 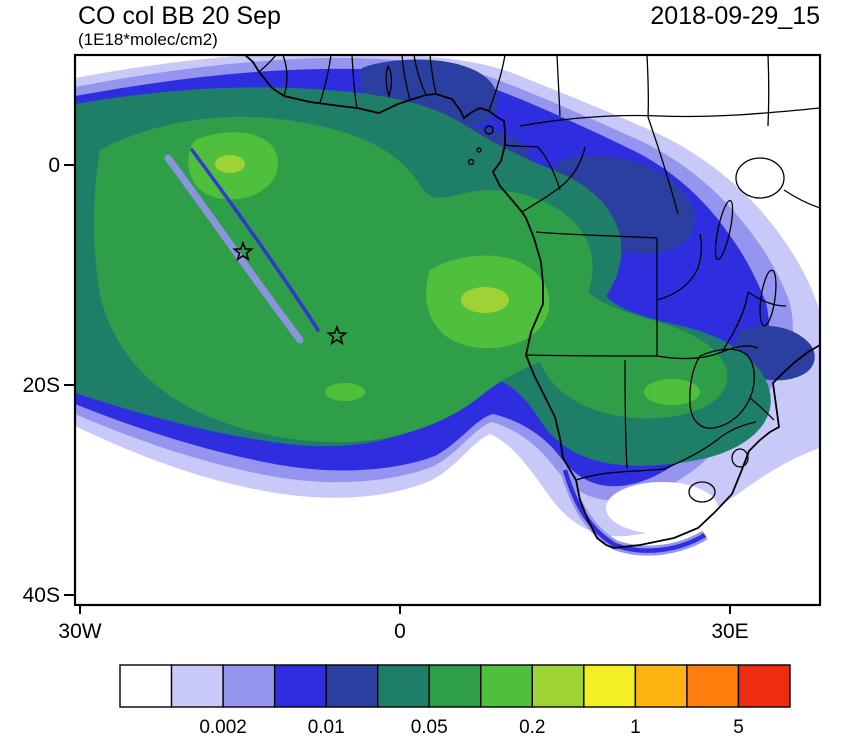 What do you see at coordinates (41, 385) in the screenshot?
I see `y-tick-label-20S: 20S` at bounding box center [41, 385].